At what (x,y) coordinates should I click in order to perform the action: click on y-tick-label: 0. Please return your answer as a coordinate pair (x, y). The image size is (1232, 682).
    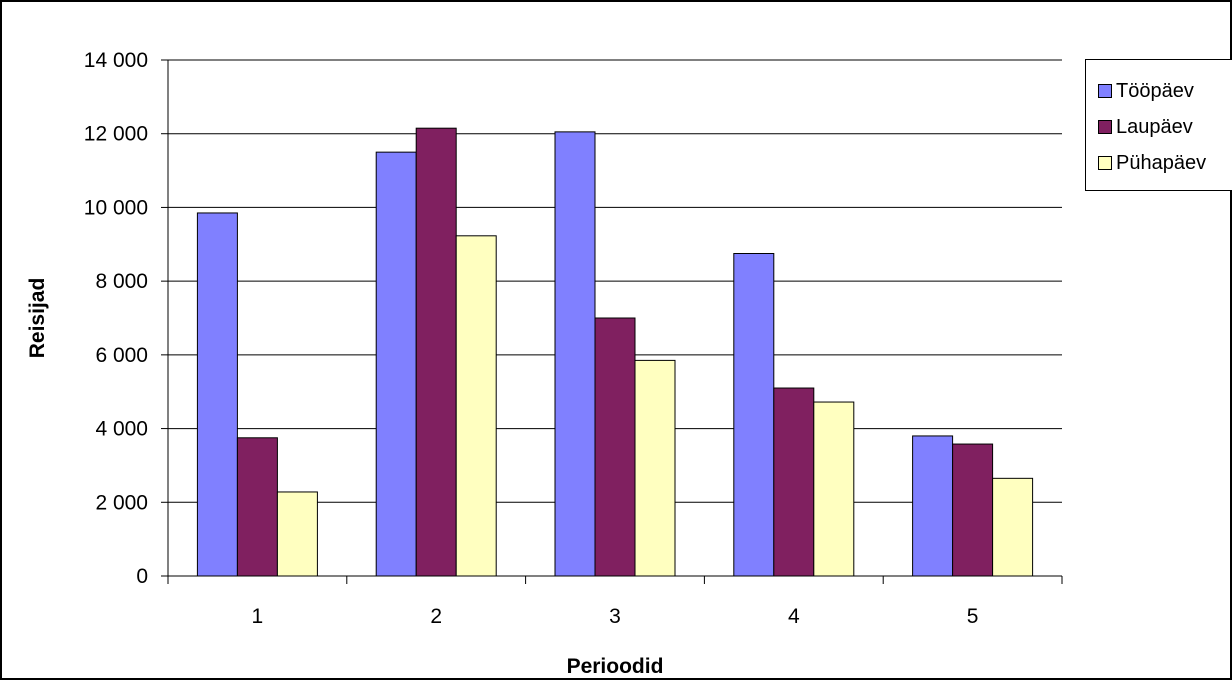
    Looking at the image, I should click on (142, 576).